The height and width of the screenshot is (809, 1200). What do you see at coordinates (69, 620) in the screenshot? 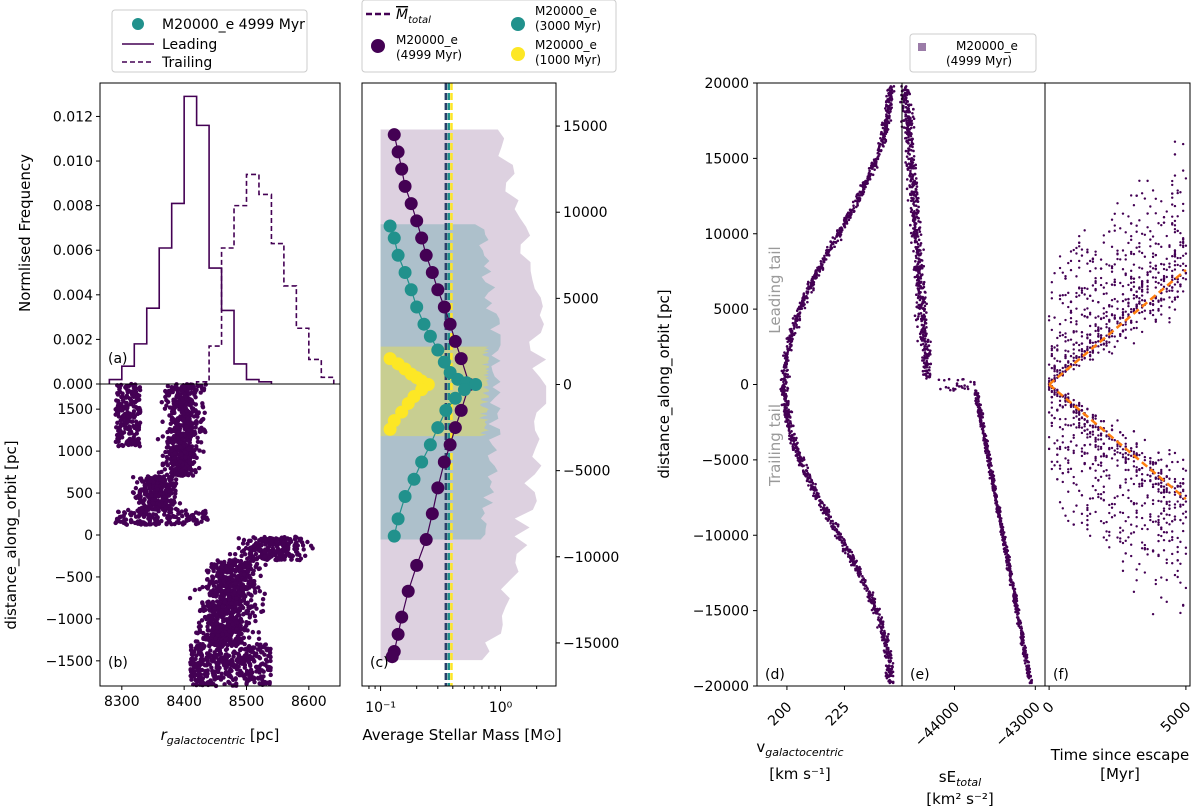
I see `b-ytick-label: −1000` at bounding box center [69, 620].